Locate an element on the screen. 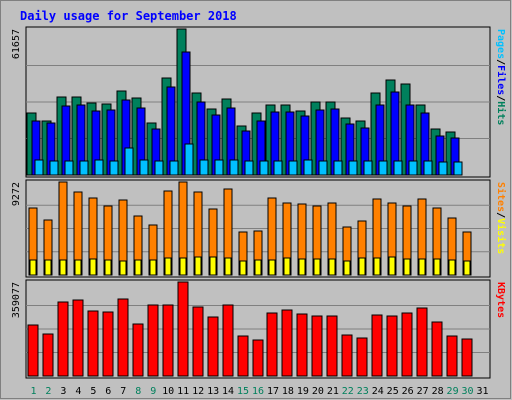  legend-item: Hits is located at coordinates (501, 113).